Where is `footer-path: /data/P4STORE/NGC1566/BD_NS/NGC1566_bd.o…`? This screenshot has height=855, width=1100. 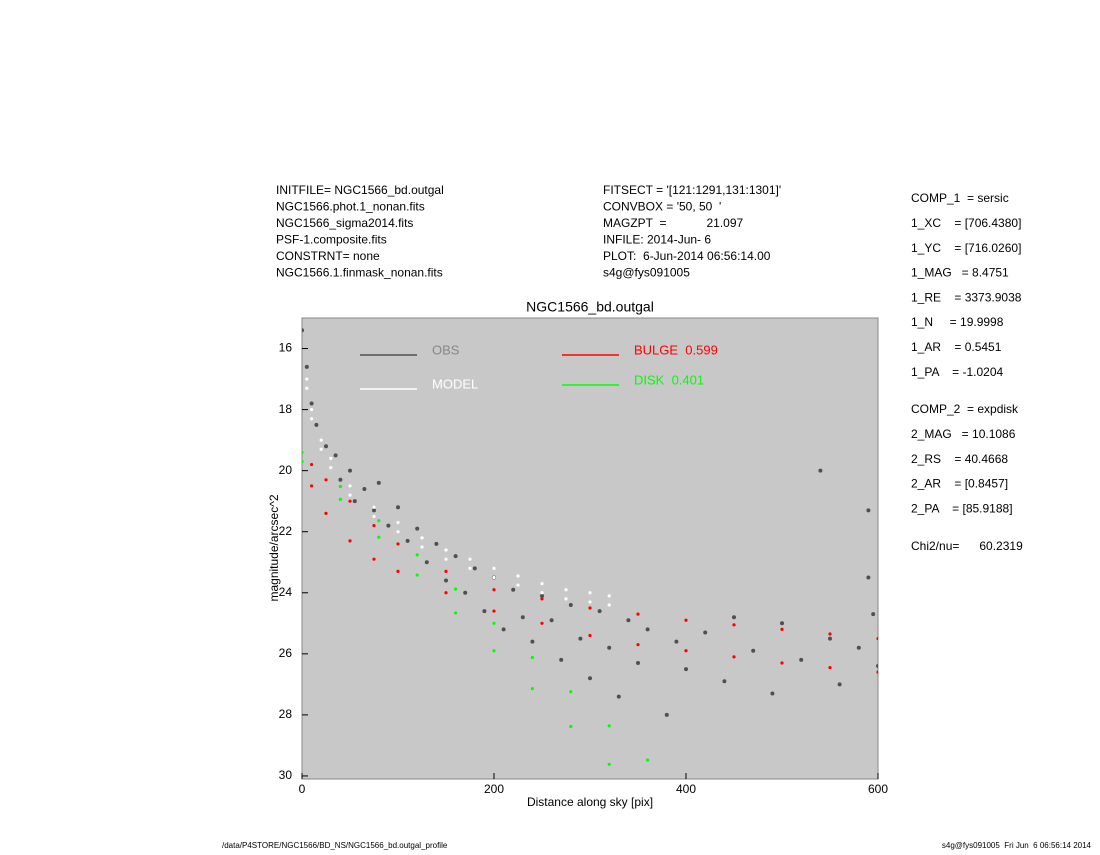 footer-path: /data/P4STORE/NGC1566/BD_NS/NGC1566_bd.o… is located at coordinates (335, 845).